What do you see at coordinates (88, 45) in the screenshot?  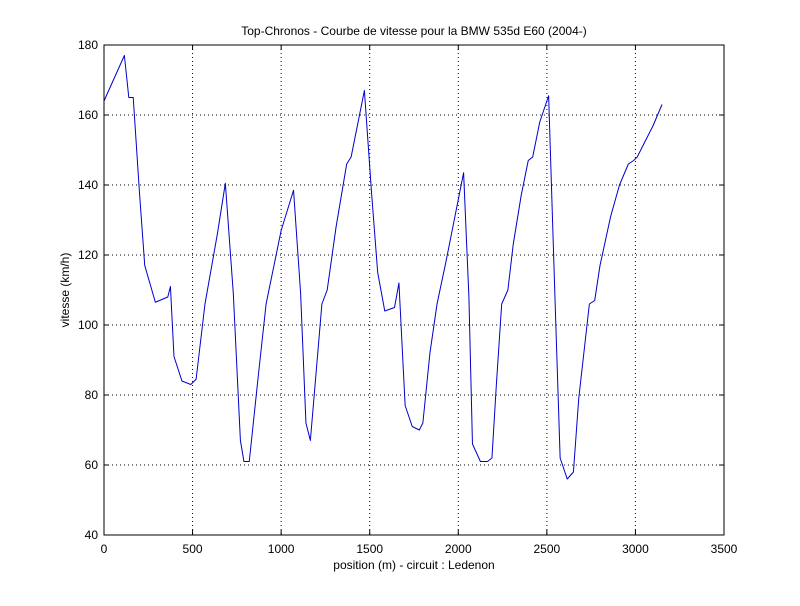 I see `y-tick-label: 180` at bounding box center [88, 45].